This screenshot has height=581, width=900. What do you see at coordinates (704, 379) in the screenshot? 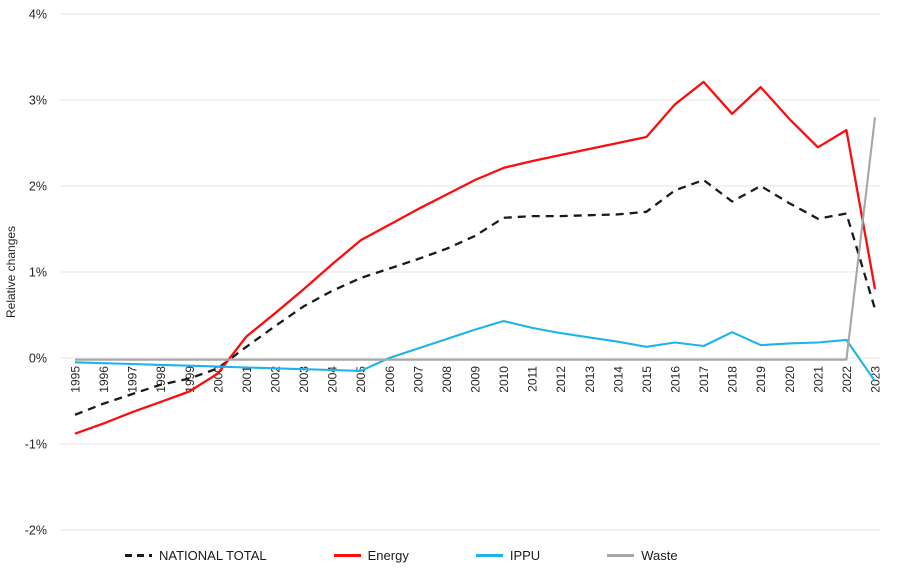
I see `x-tick-label: 2017` at bounding box center [704, 379].